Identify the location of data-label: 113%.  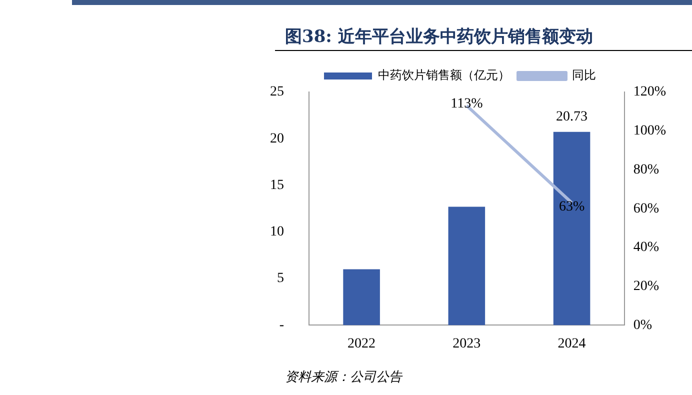
(467, 104).